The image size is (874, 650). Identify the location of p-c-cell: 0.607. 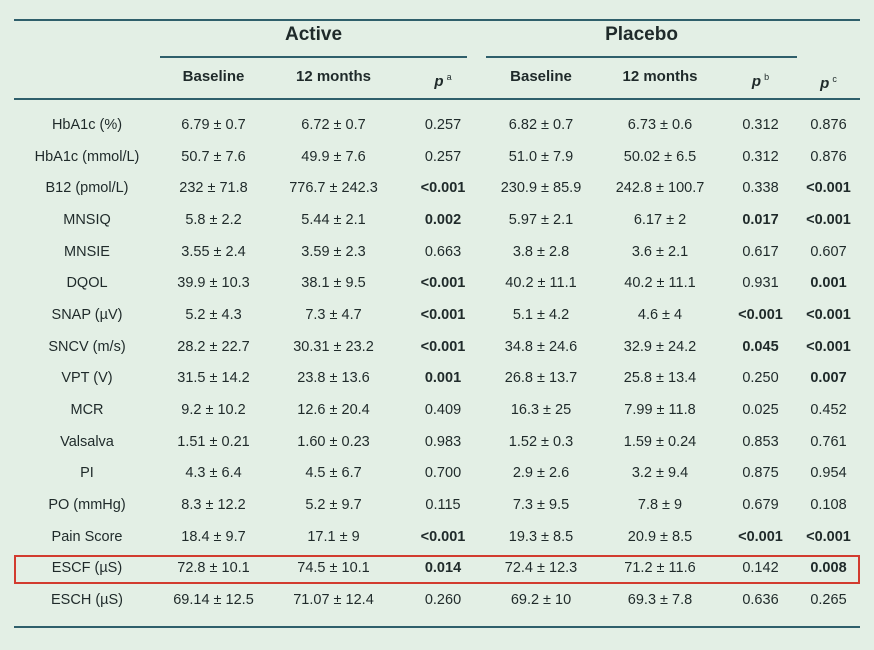
(828, 251).